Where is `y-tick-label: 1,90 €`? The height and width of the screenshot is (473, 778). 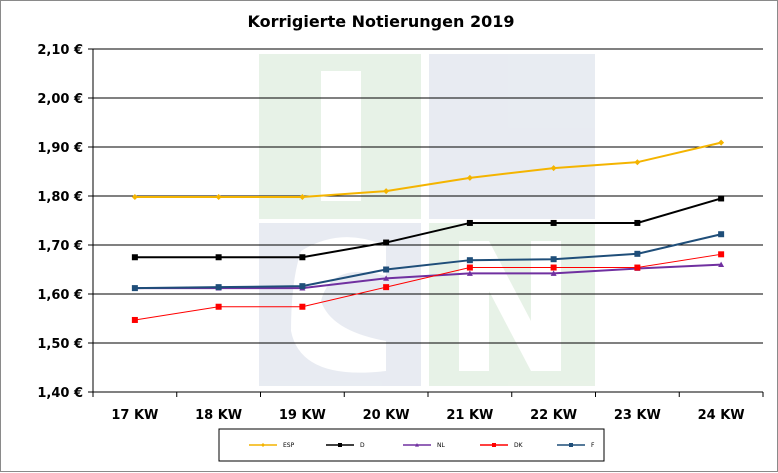
y-tick-label: 1,90 € is located at coordinates (60, 148).